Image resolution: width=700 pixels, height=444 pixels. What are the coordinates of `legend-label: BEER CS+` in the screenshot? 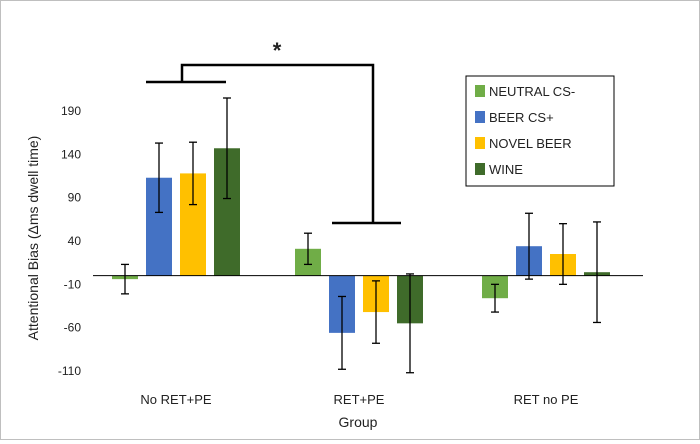 It's located at (521, 117).